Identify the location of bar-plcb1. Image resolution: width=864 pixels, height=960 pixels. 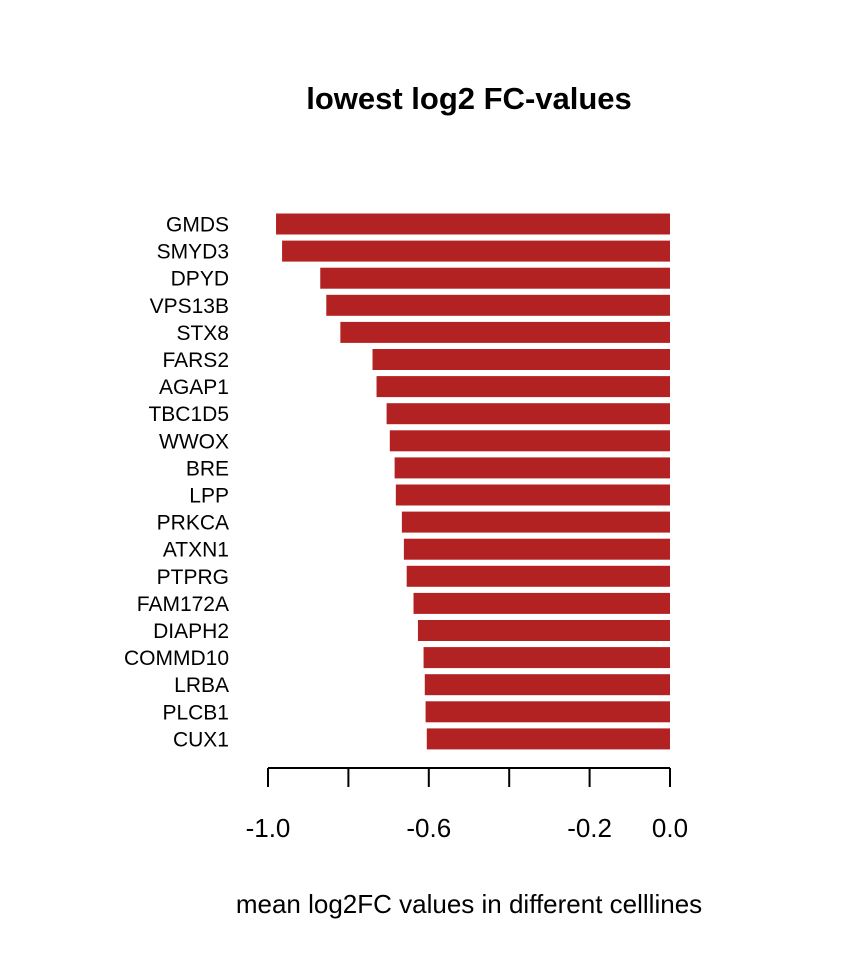
(547, 712).